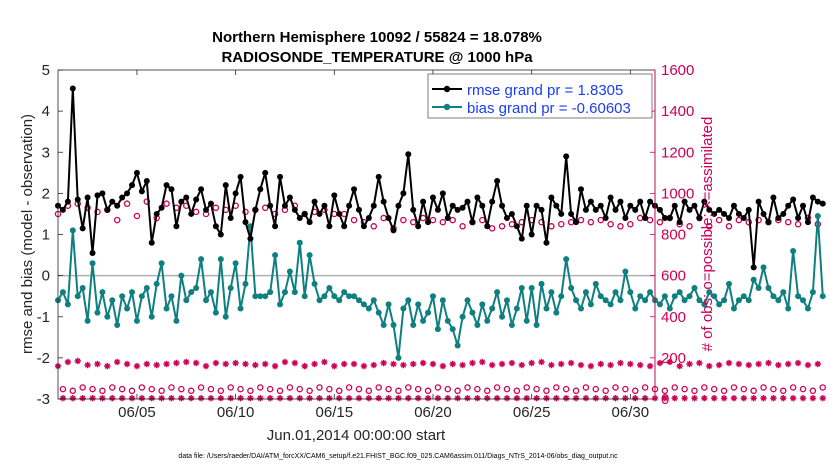  I want to click on y-left-tick-label: -2, so click(43, 358).